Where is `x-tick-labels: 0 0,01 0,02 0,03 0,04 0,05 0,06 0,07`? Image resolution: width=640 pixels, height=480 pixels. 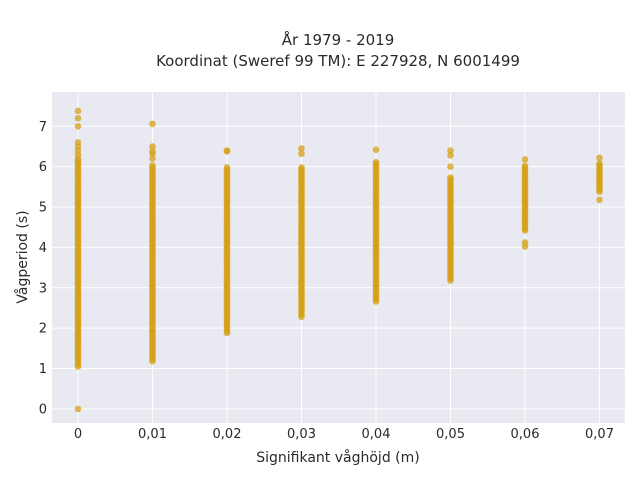
x-tick-labels: 0 0,01 0,02 0,03 0,04 0,05 0,06 0,07 is located at coordinates (344, 434).